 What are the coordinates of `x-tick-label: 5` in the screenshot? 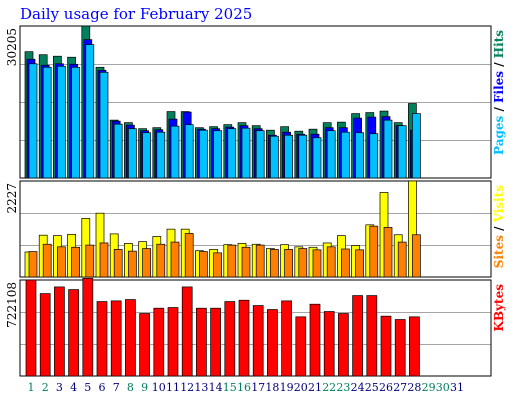 It's located at (87, 387).